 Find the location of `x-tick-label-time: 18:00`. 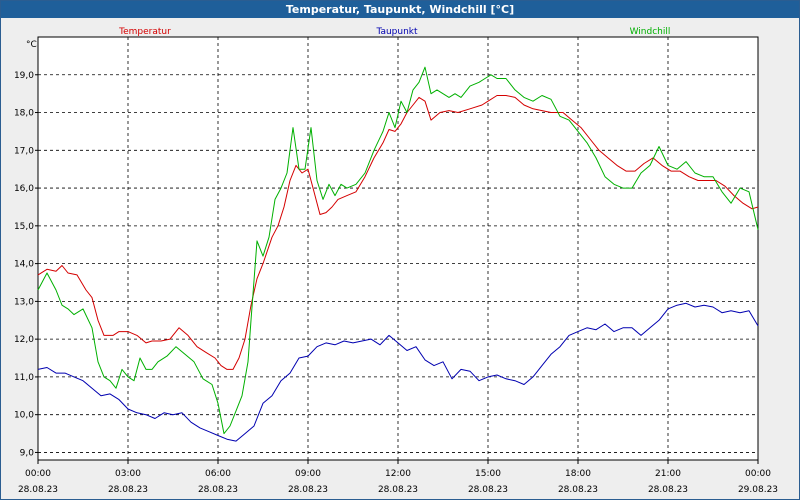

x-tick-label-time: 18:00 is located at coordinates (578, 474).